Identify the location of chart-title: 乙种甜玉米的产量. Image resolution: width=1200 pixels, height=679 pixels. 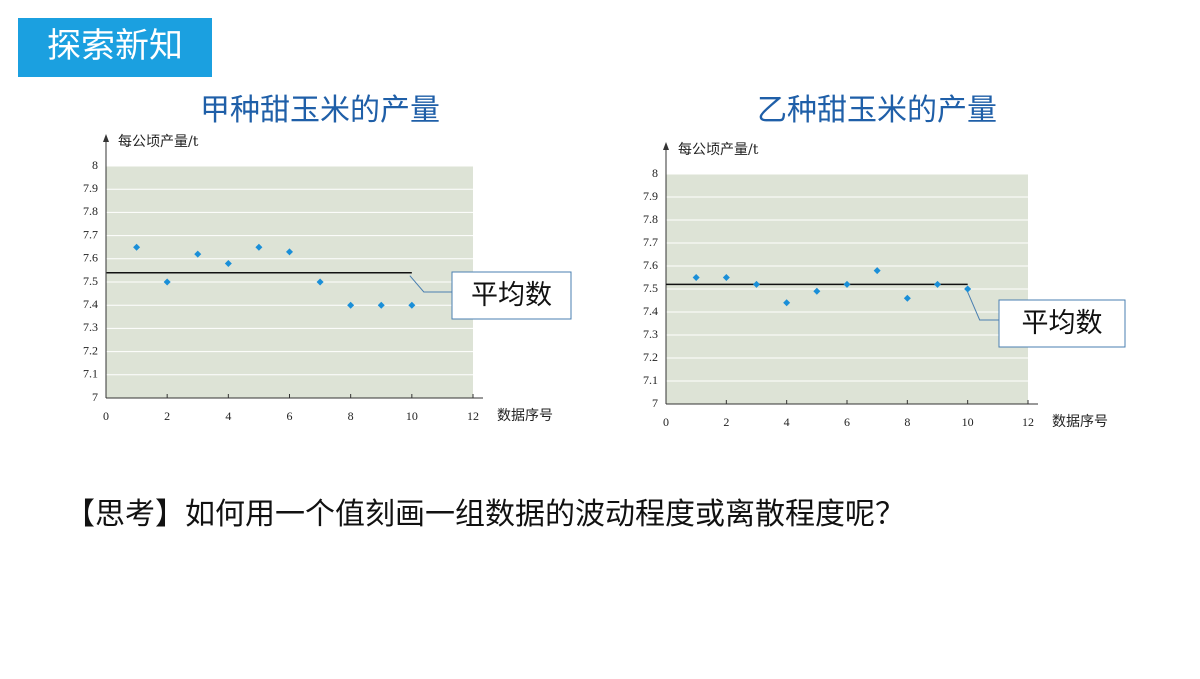
(877, 110).